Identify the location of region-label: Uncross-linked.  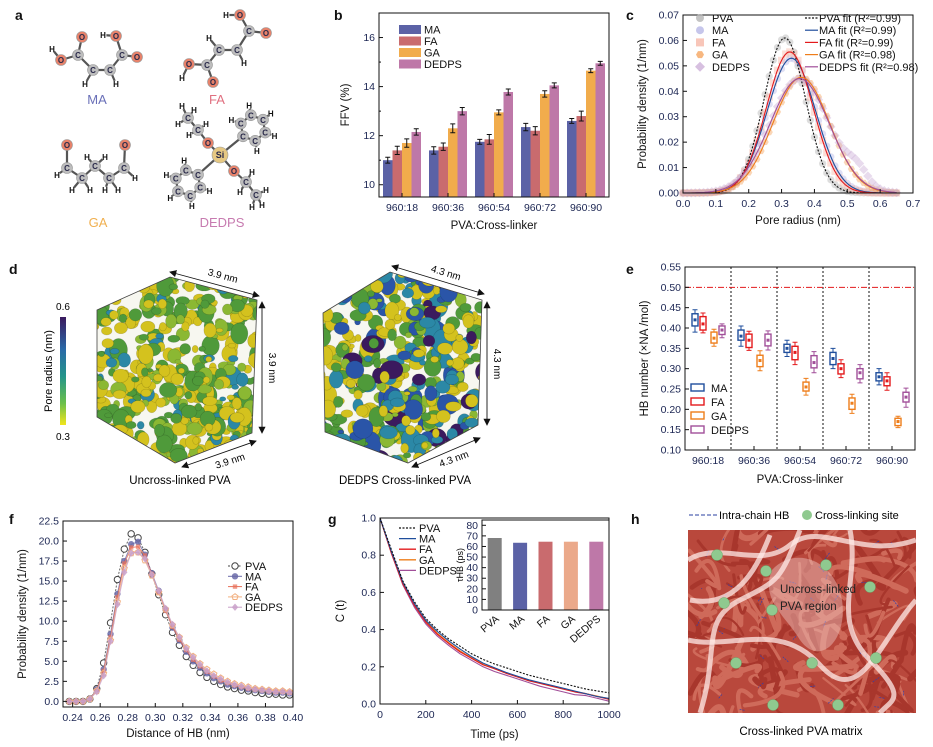
(818, 590).